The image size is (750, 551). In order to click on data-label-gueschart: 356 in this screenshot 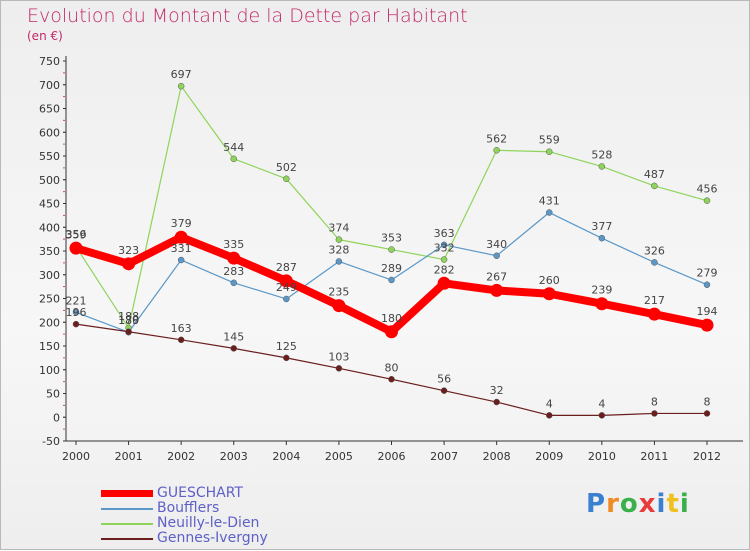, I will do `click(76, 234)`.